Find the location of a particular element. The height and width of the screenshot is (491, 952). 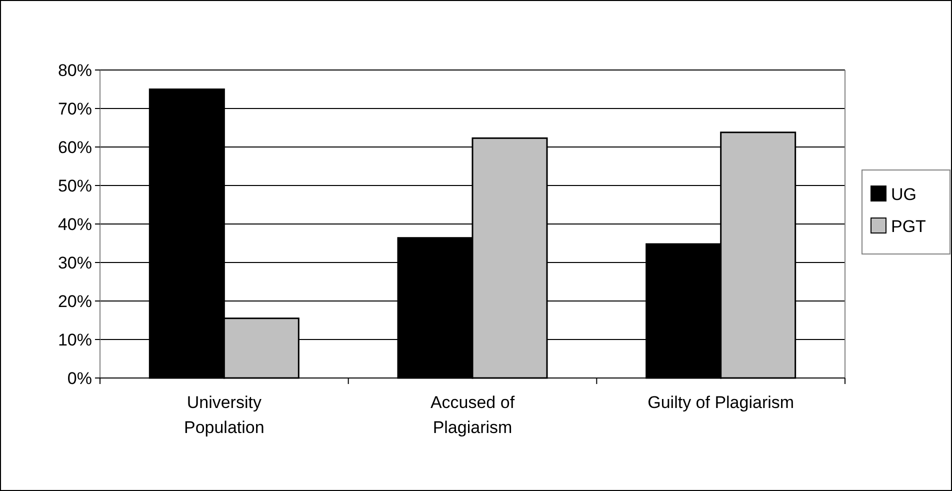

legend-label: PGT is located at coordinates (908, 226).